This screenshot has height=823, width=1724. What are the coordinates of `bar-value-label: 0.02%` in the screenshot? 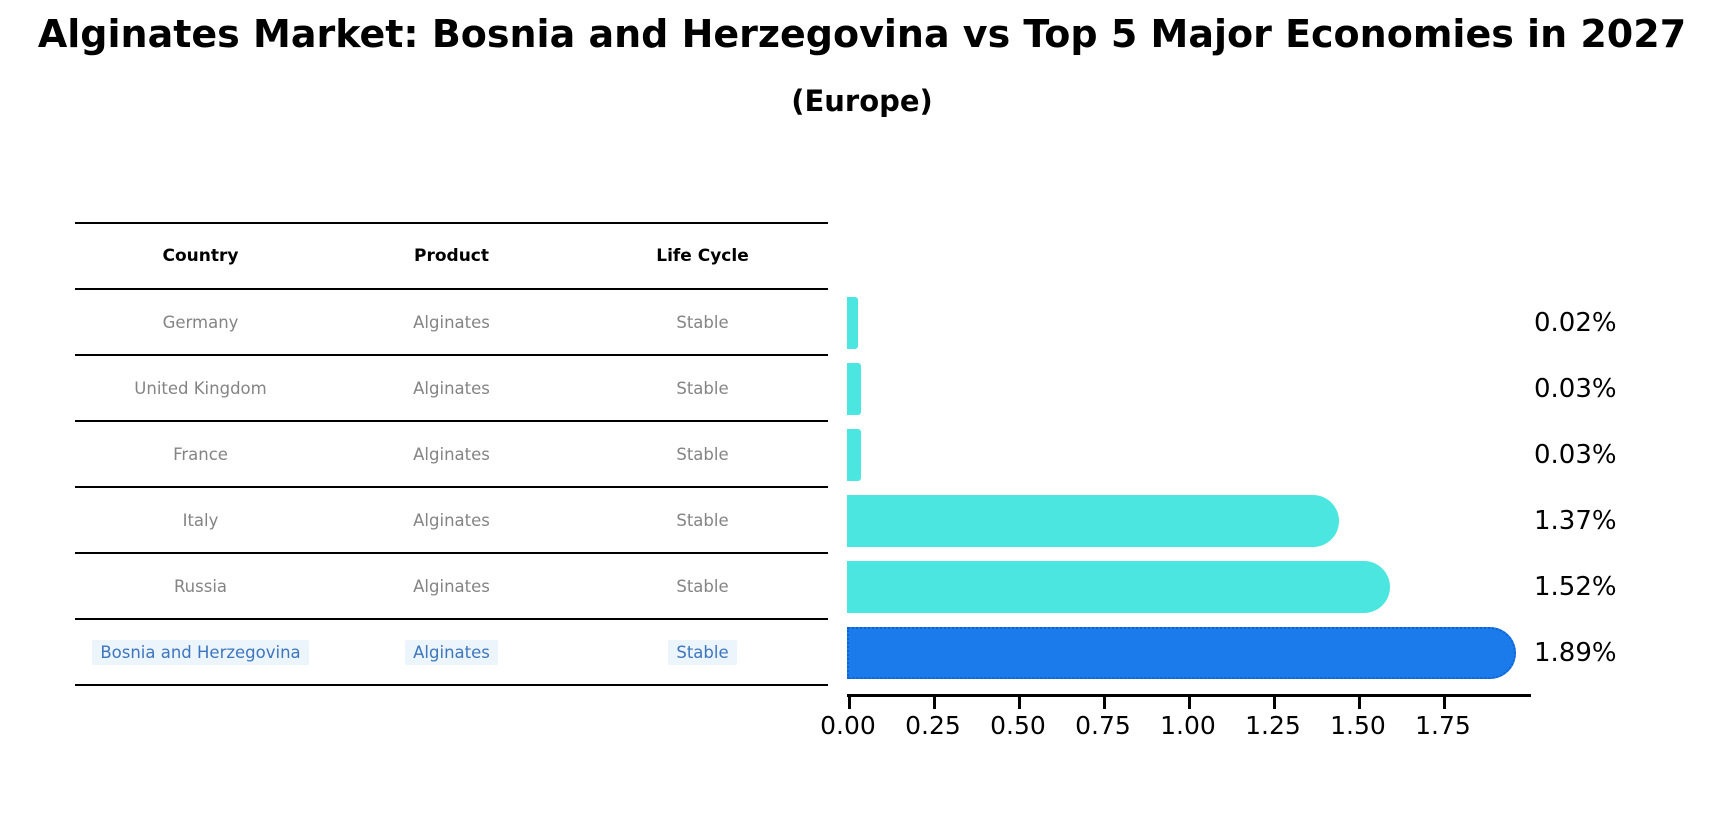 It's located at (1575, 323).